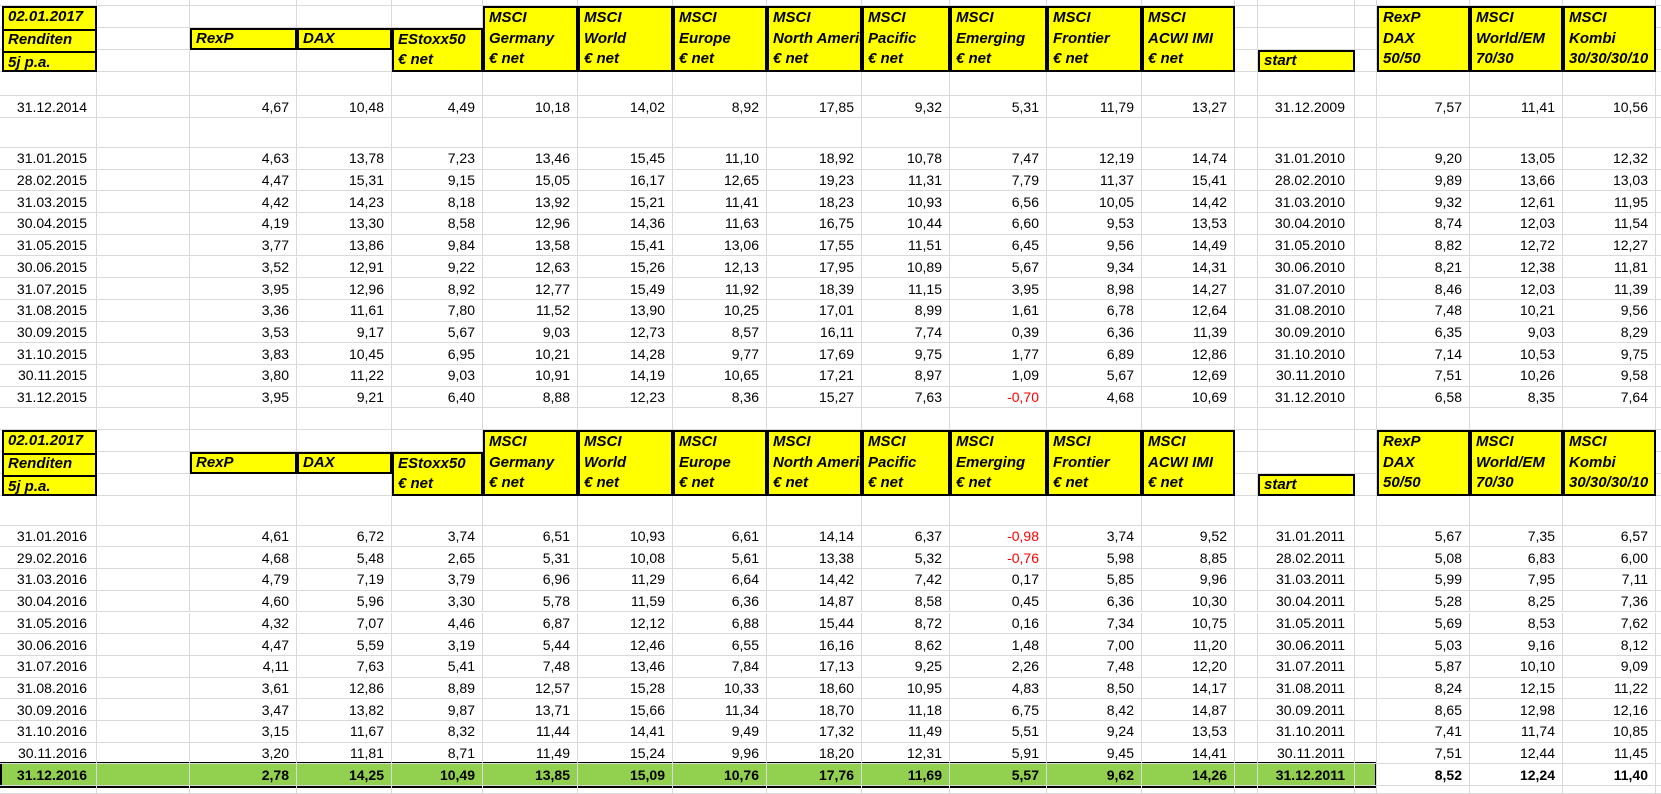 This screenshot has width=1661, height=794. What do you see at coordinates (437, 536) in the screenshot?
I see `cell-value: 3,74` at bounding box center [437, 536].